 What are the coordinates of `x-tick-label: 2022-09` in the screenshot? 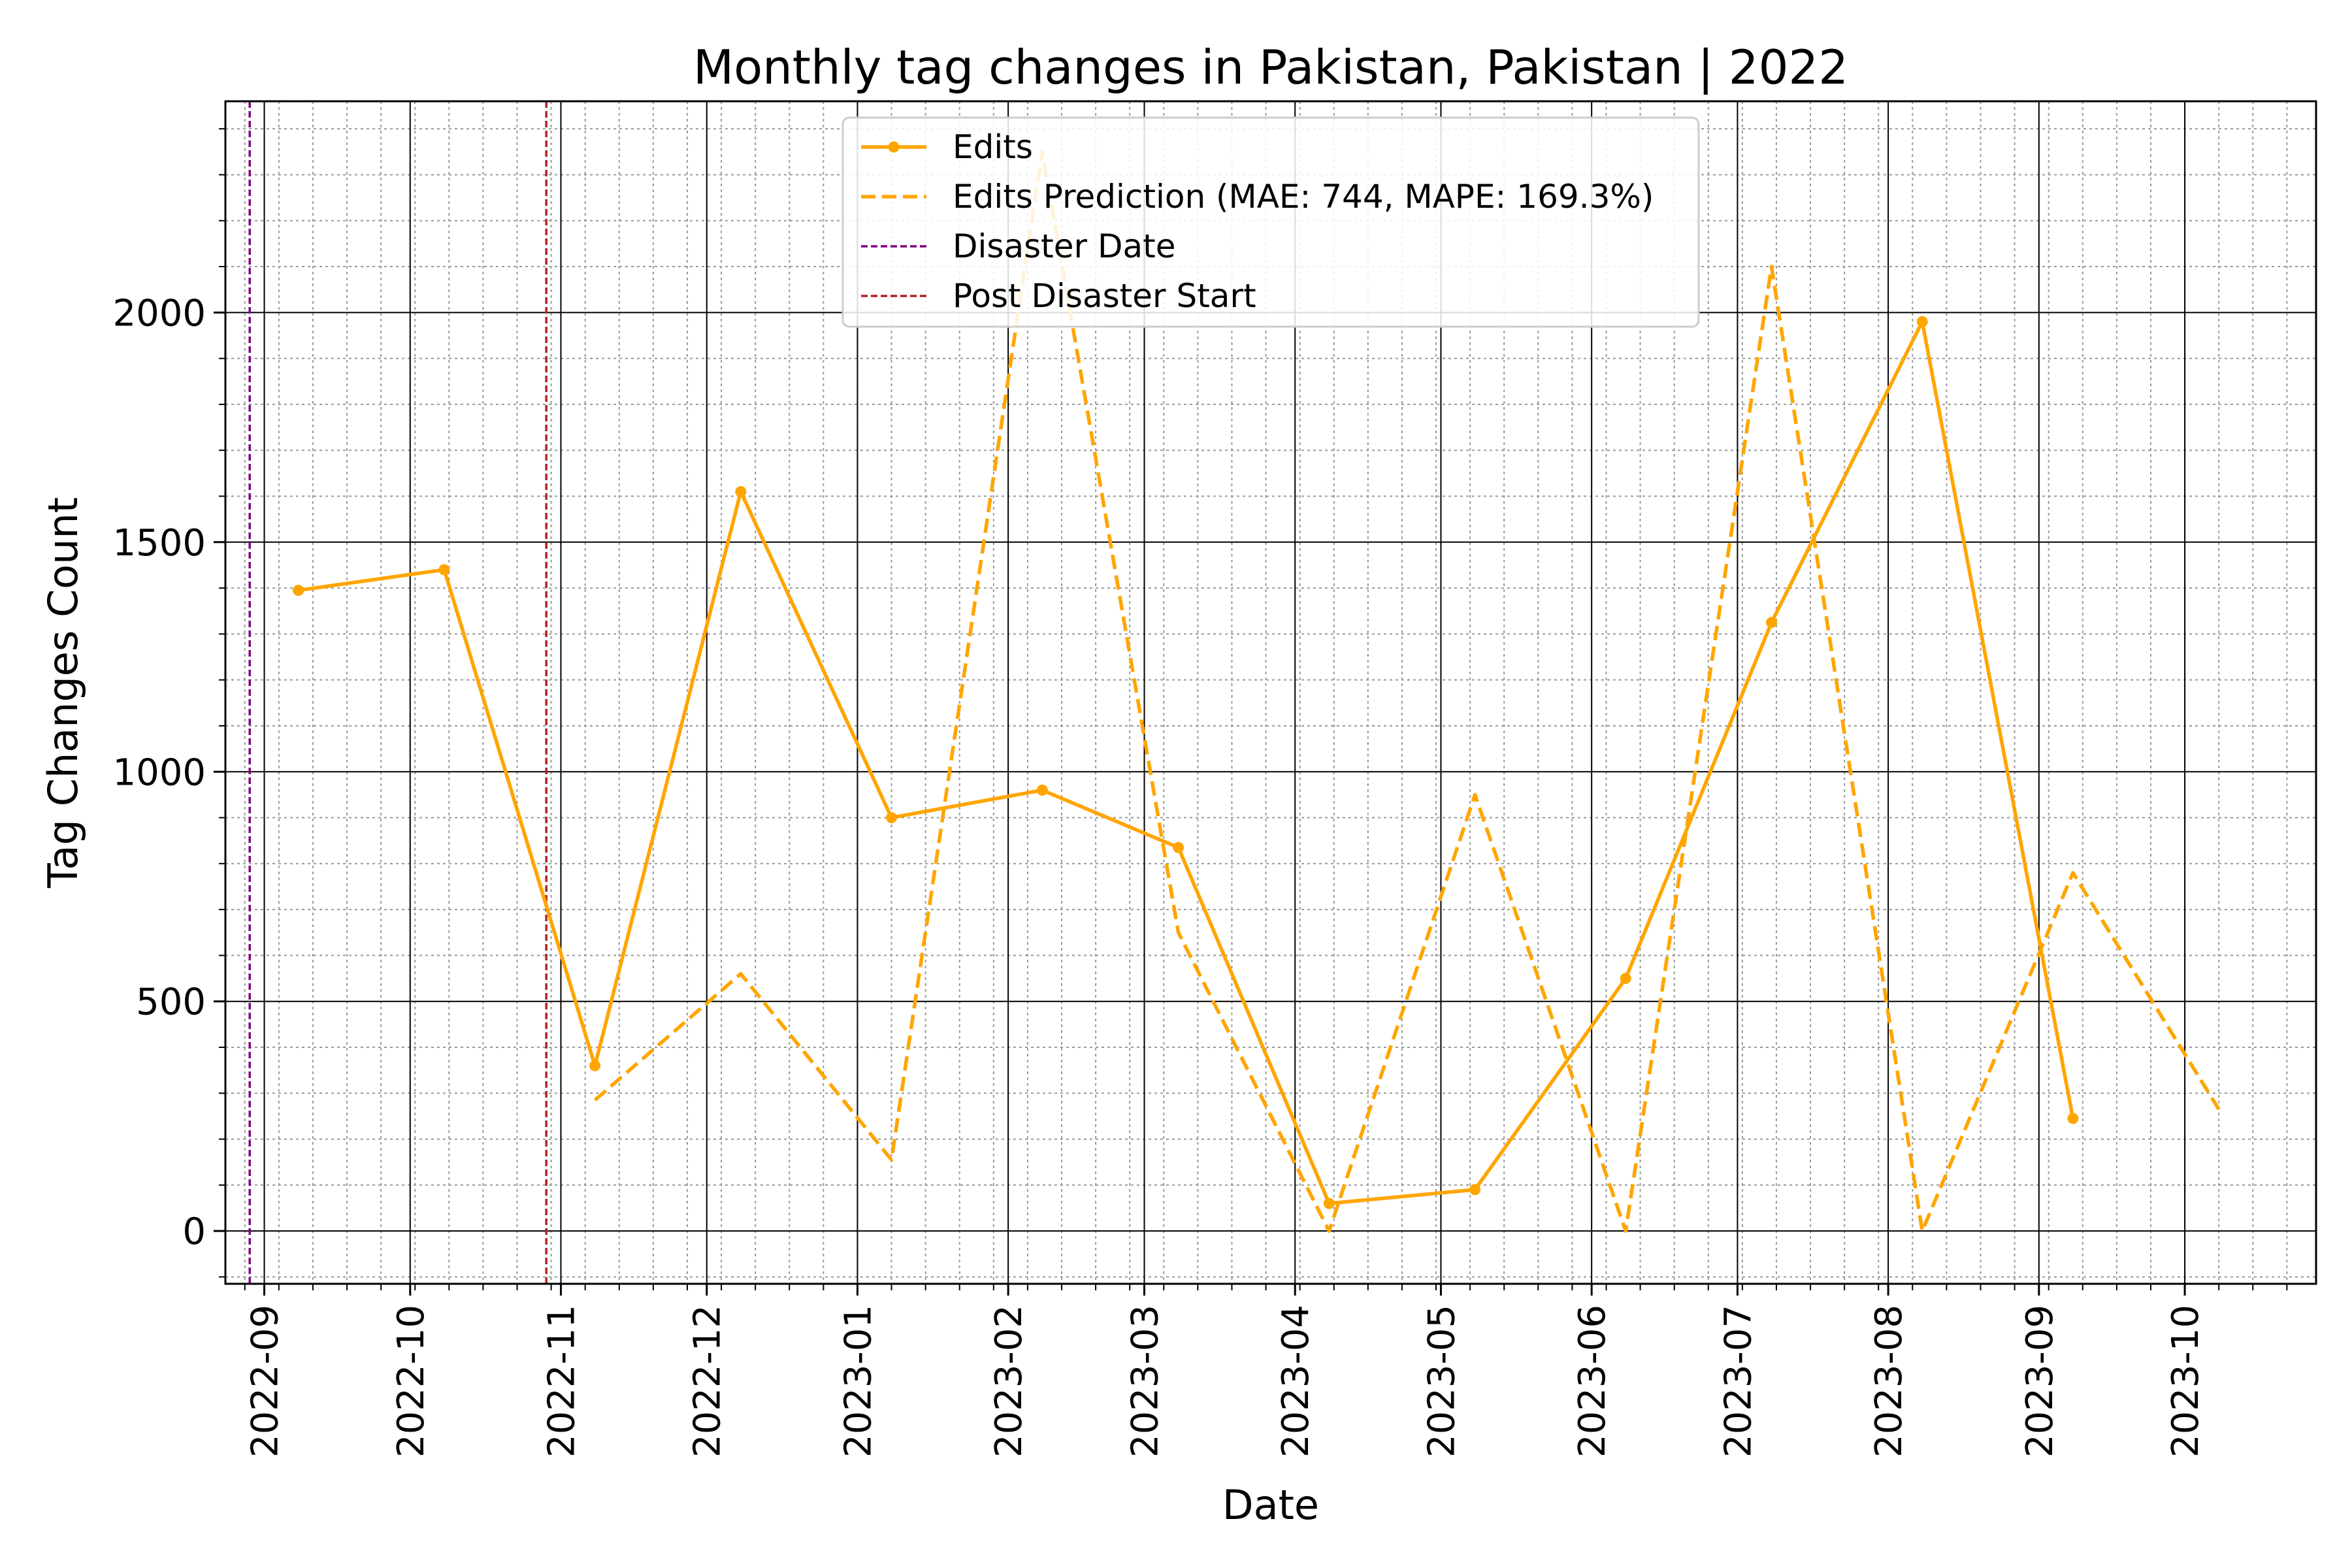 It's located at (265, 1381).